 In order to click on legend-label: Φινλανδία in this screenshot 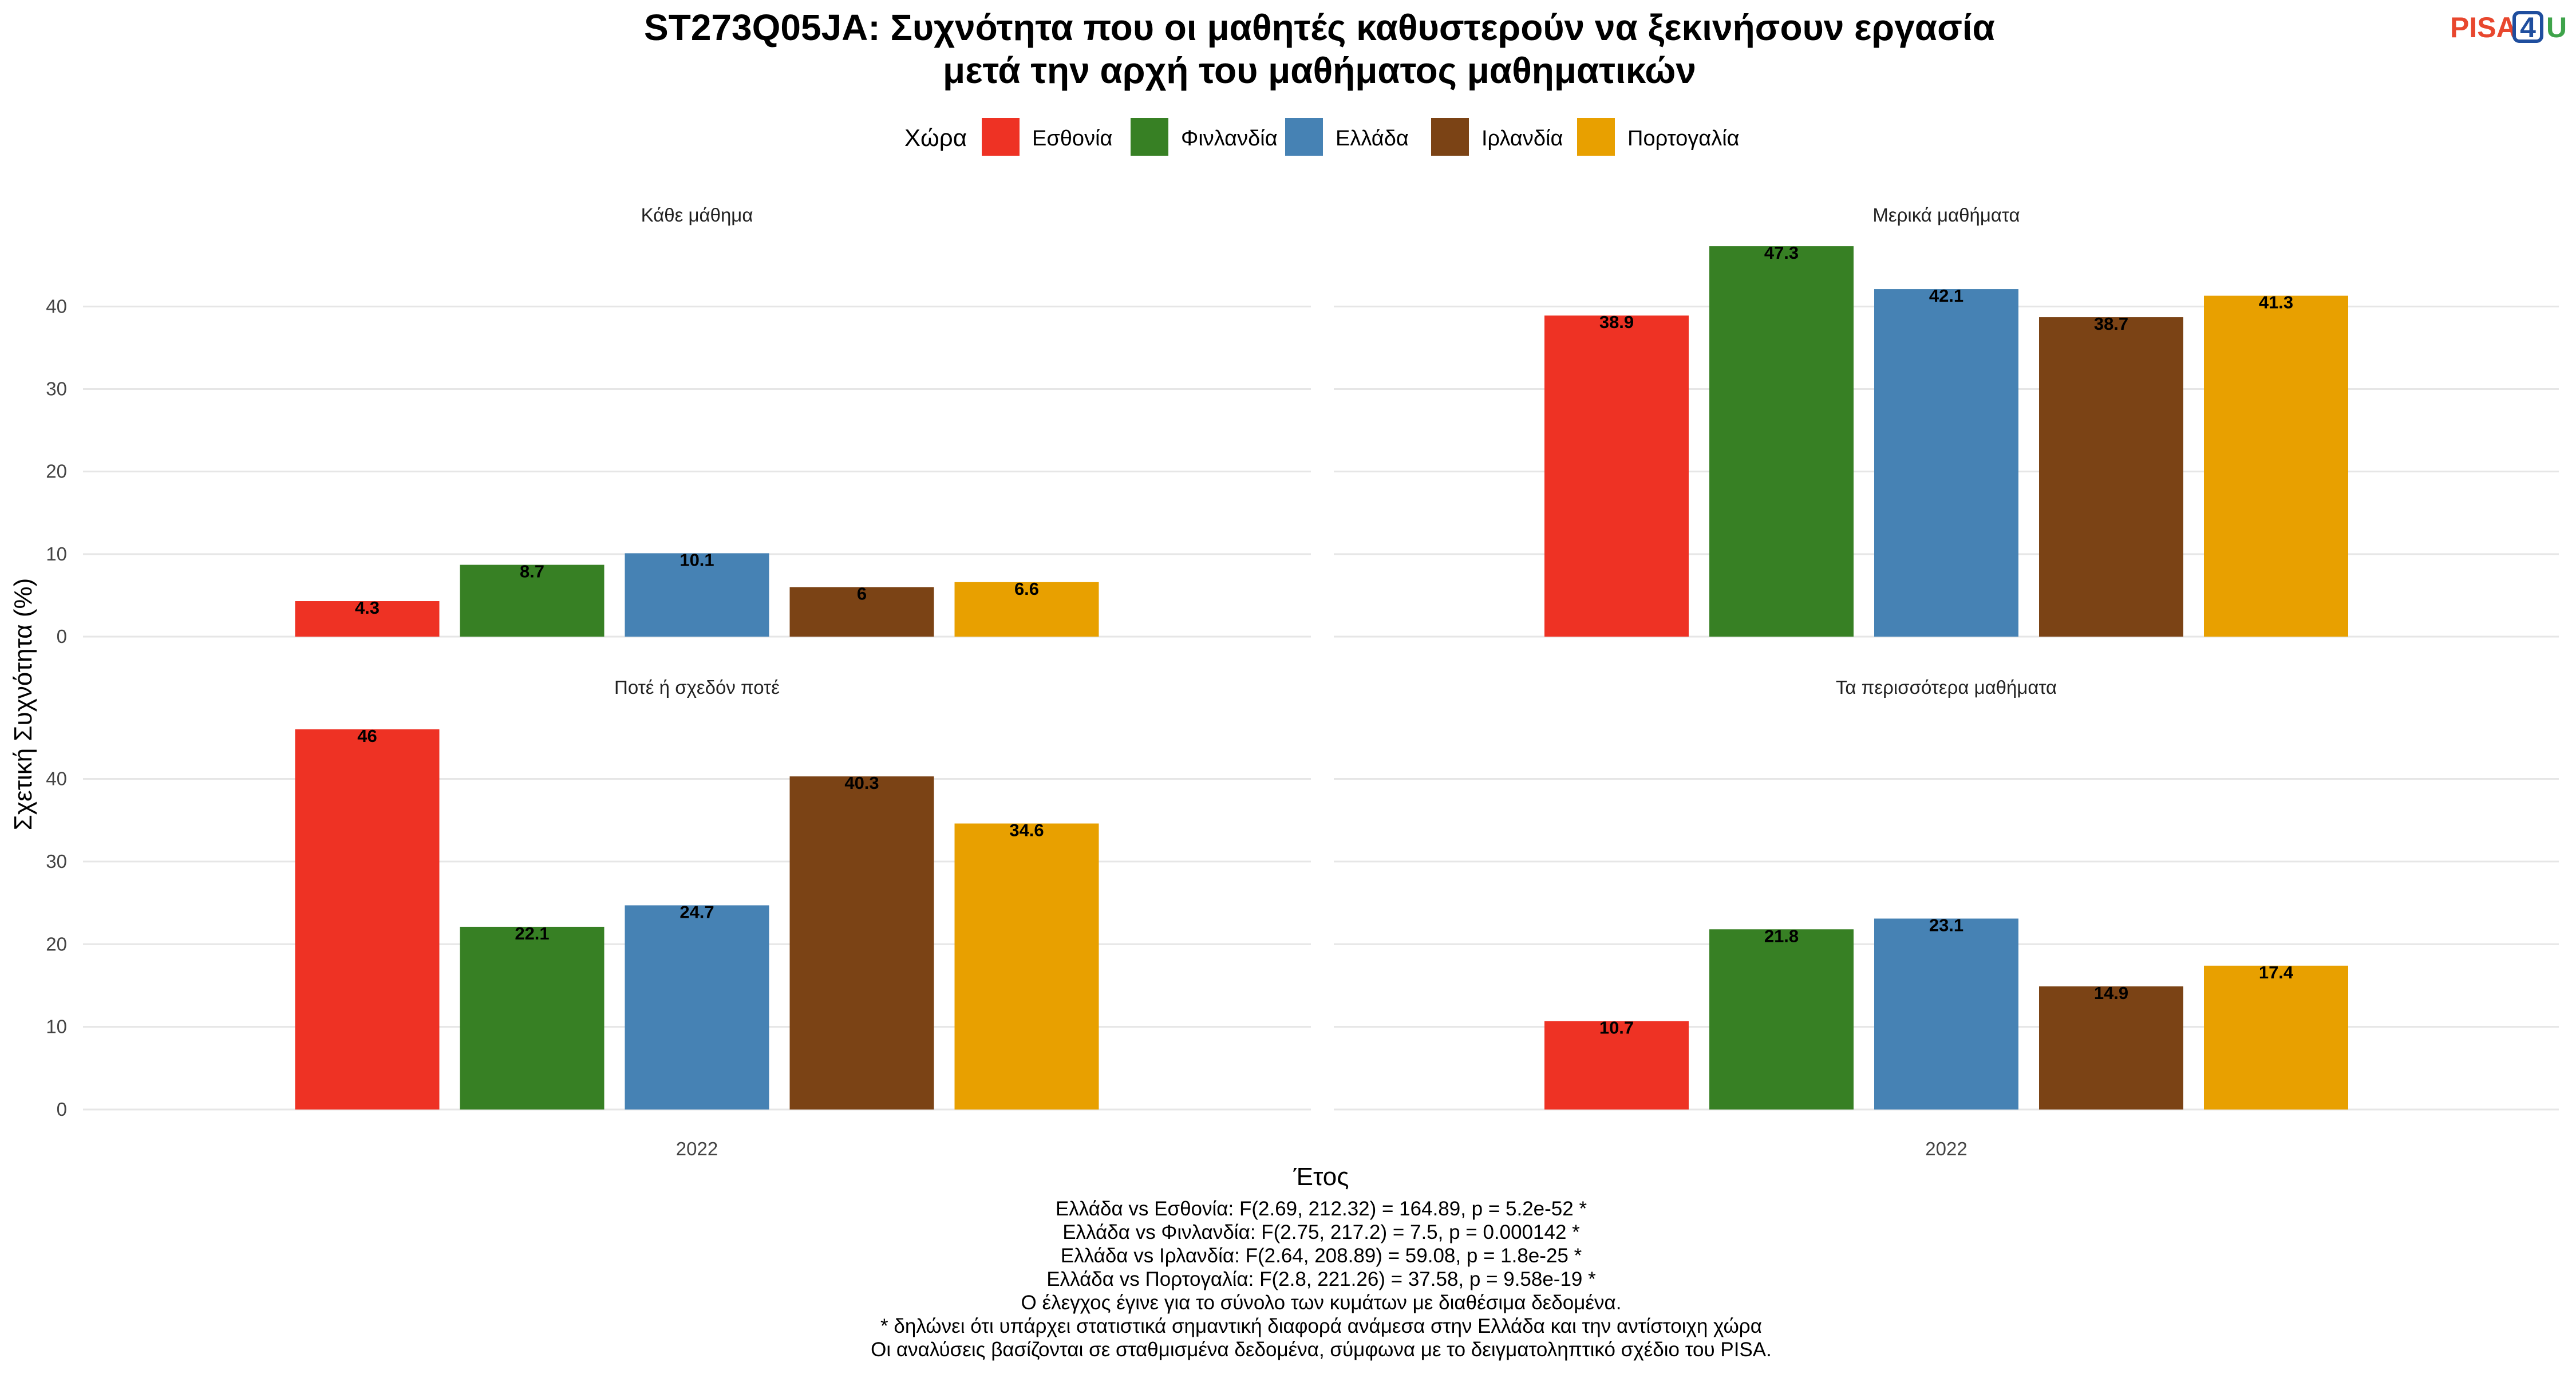, I will do `click(1229, 139)`.